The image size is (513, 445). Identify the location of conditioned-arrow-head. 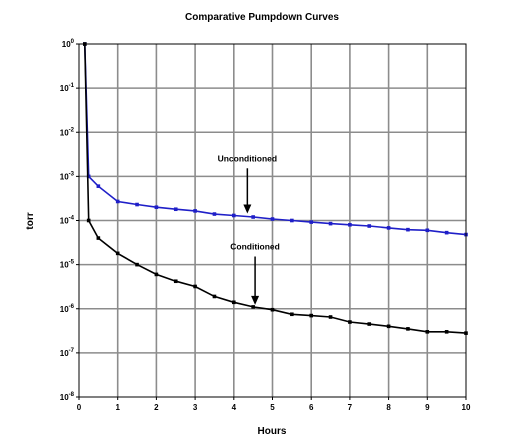
(255, 300).